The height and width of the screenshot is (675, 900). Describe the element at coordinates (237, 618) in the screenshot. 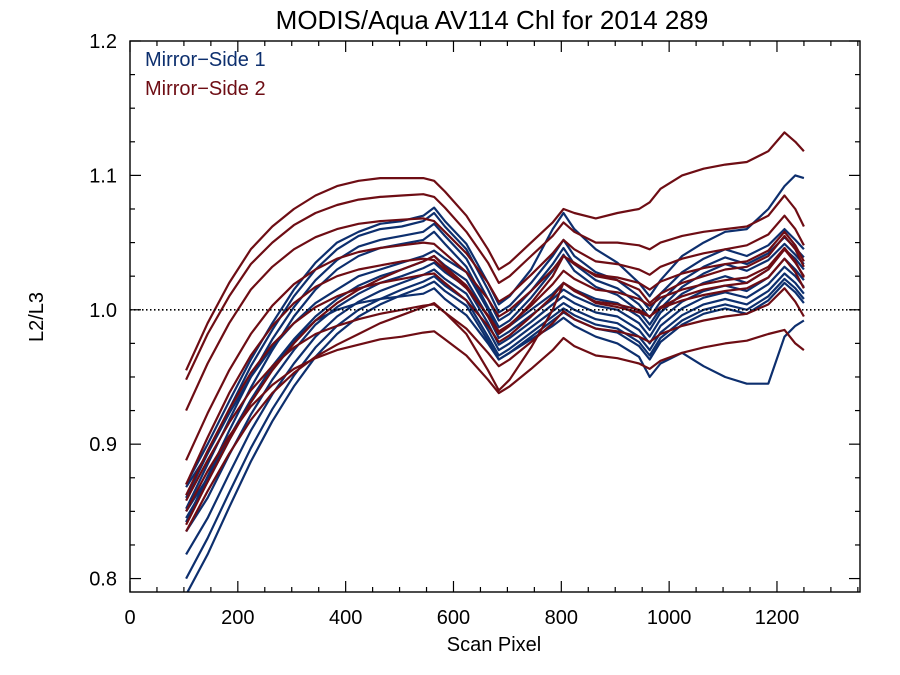

I see `x-tick-label: 200` at that location.